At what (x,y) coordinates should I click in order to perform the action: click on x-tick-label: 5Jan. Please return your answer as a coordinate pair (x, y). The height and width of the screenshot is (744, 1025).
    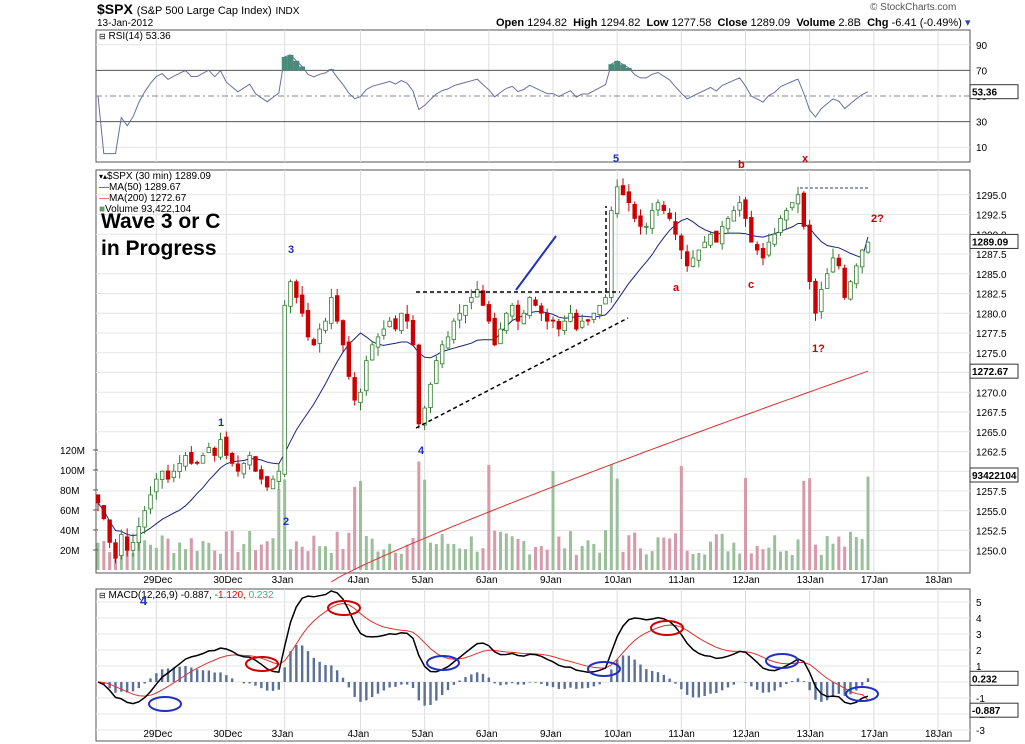
    Looking at the image, I should click on (423, 580).